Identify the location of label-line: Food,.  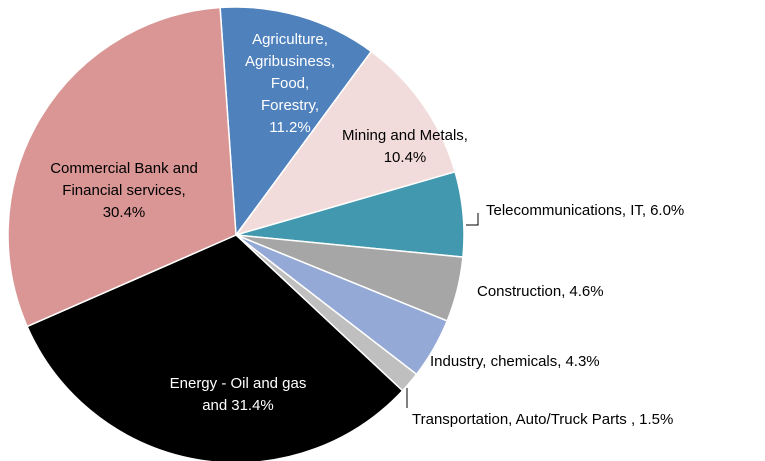
(290, 83).